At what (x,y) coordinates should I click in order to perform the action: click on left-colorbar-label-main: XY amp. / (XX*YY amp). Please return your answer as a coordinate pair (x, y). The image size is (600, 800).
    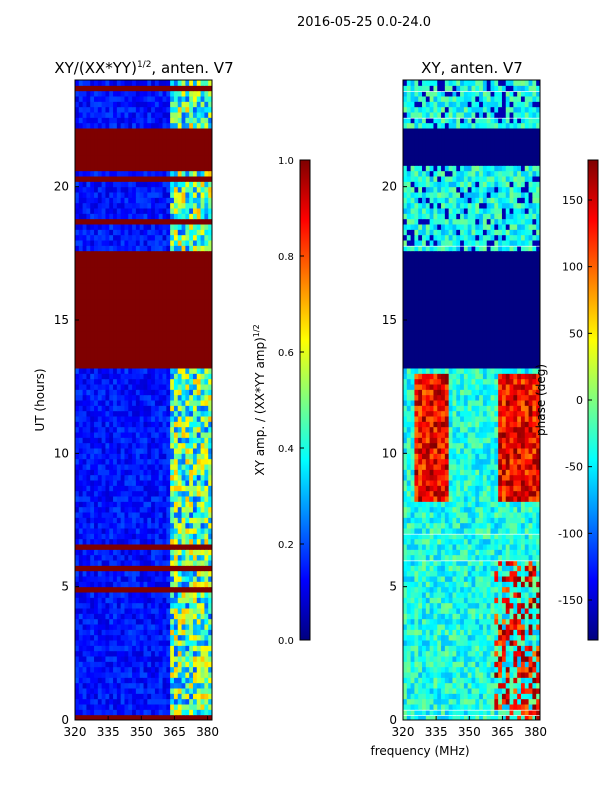
    Looking at the image, I should click on (260, 406).